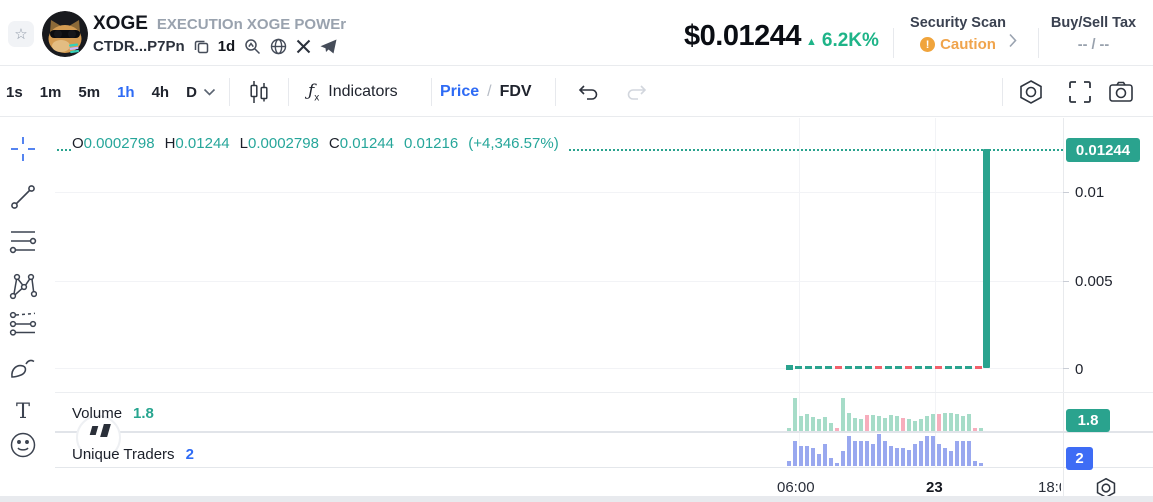 The width and height of the screenshot is (1153, 502). I want to click on volume-value: 1.8, so click(143, 413).